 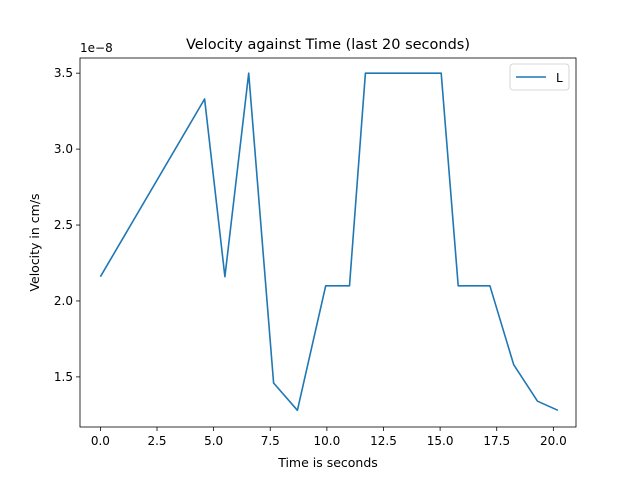 I want to click on y-tick-label: 3.0, so click(x=63, y=149).